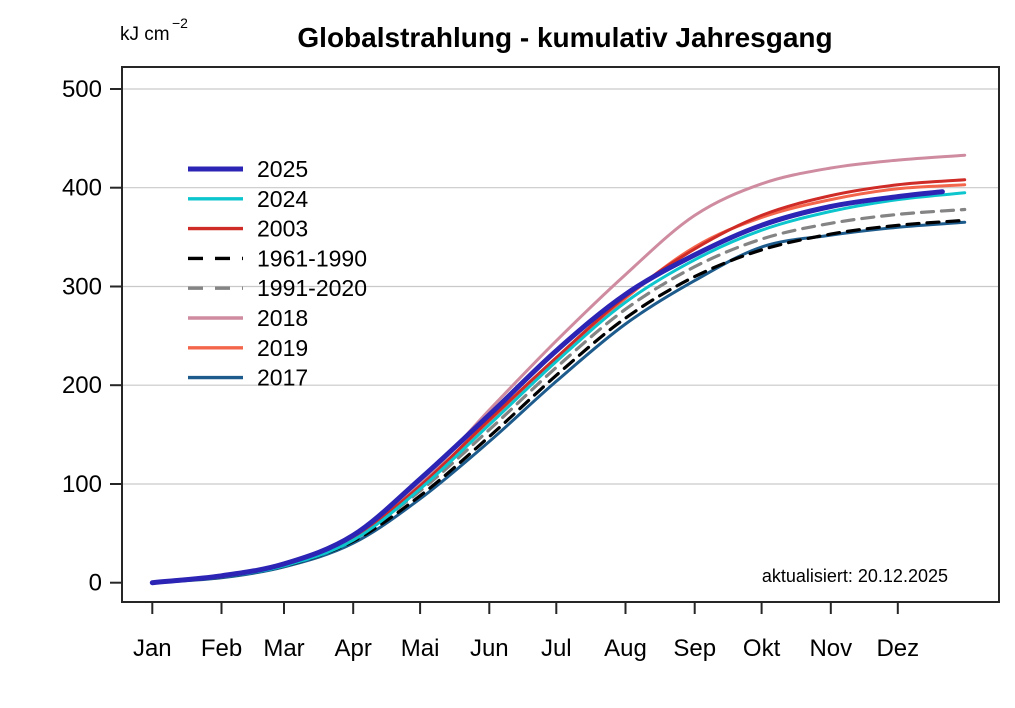  Describe the element at coordinates (95, 583) in the screenshot. I see `y-tick-label-0: 0` at that location.